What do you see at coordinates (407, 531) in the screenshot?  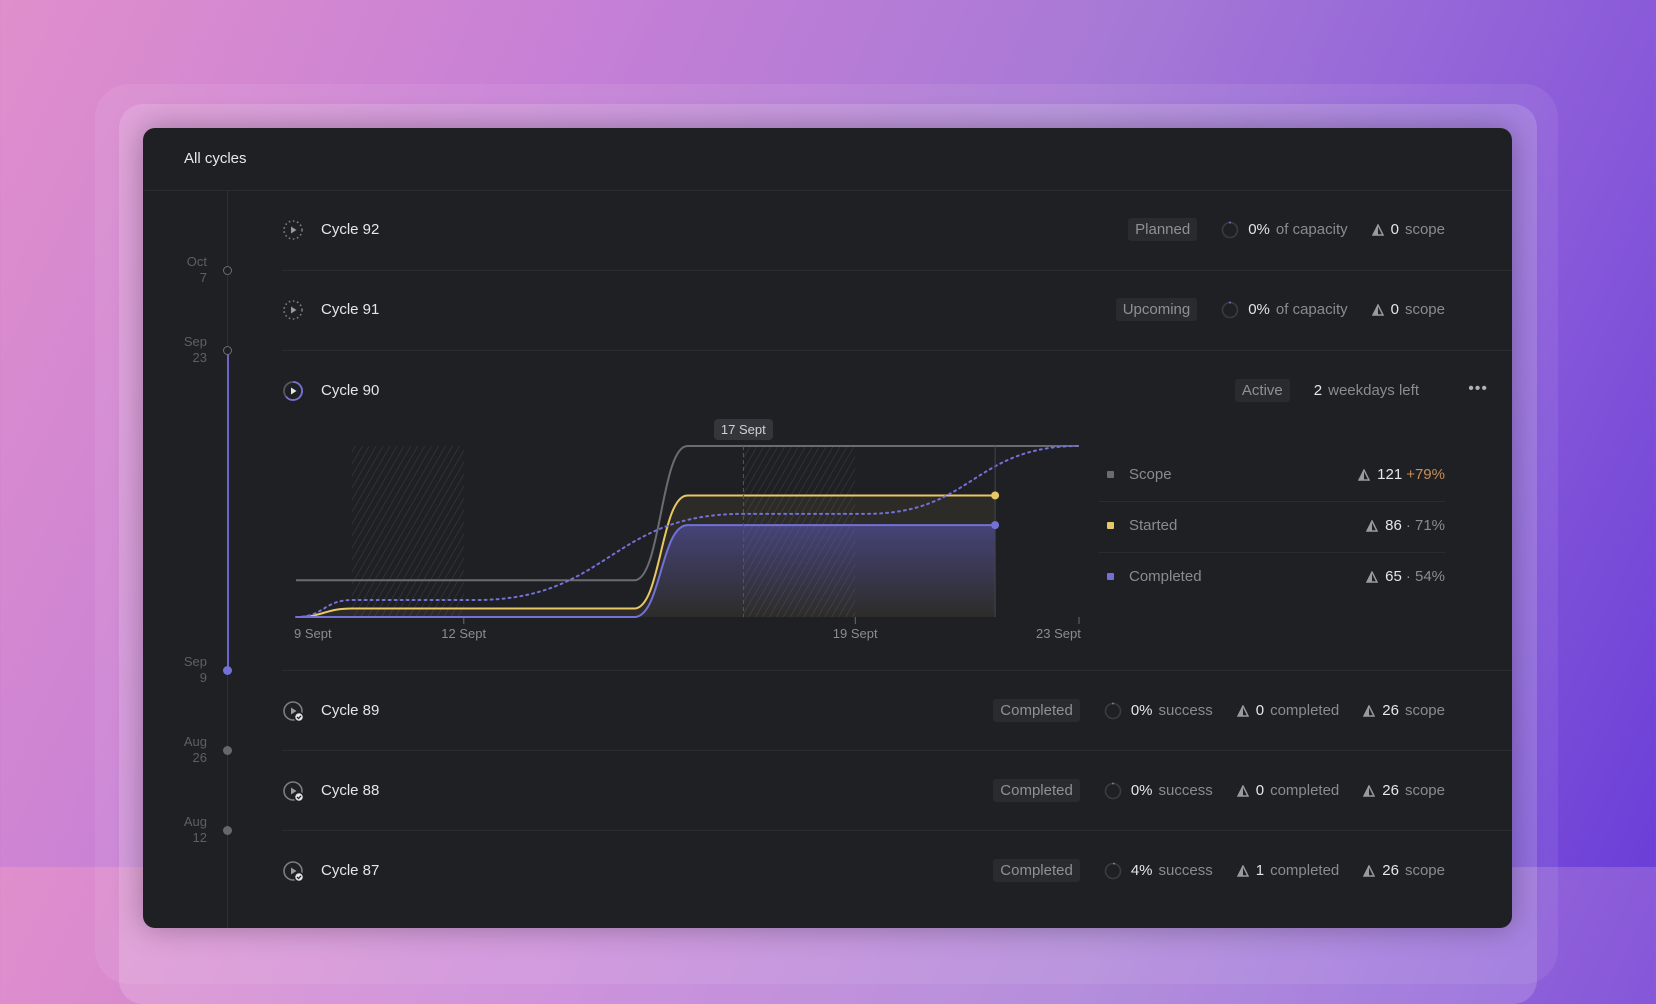 I see `weekend-shading` at bounding box center [407, 531].